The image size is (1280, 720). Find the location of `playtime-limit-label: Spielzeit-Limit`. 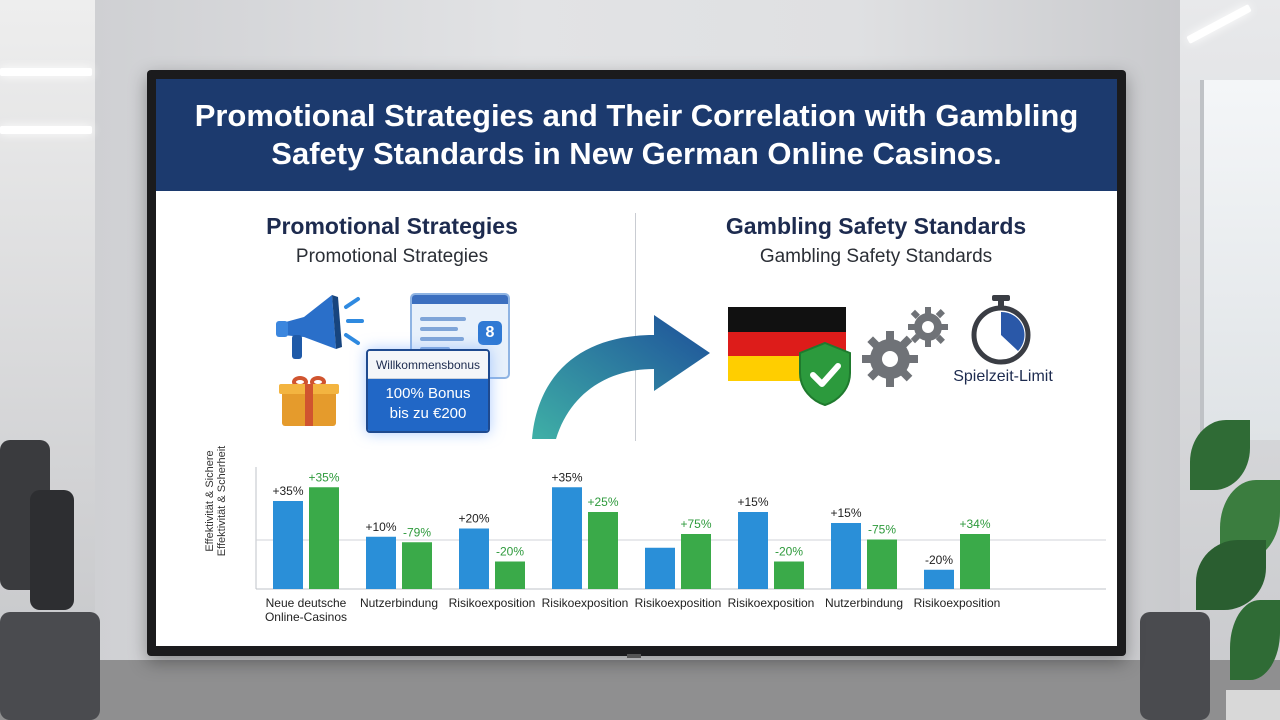

playtime-limit-label: Spielzeit-Limit is located at coordinates (1003, 376).